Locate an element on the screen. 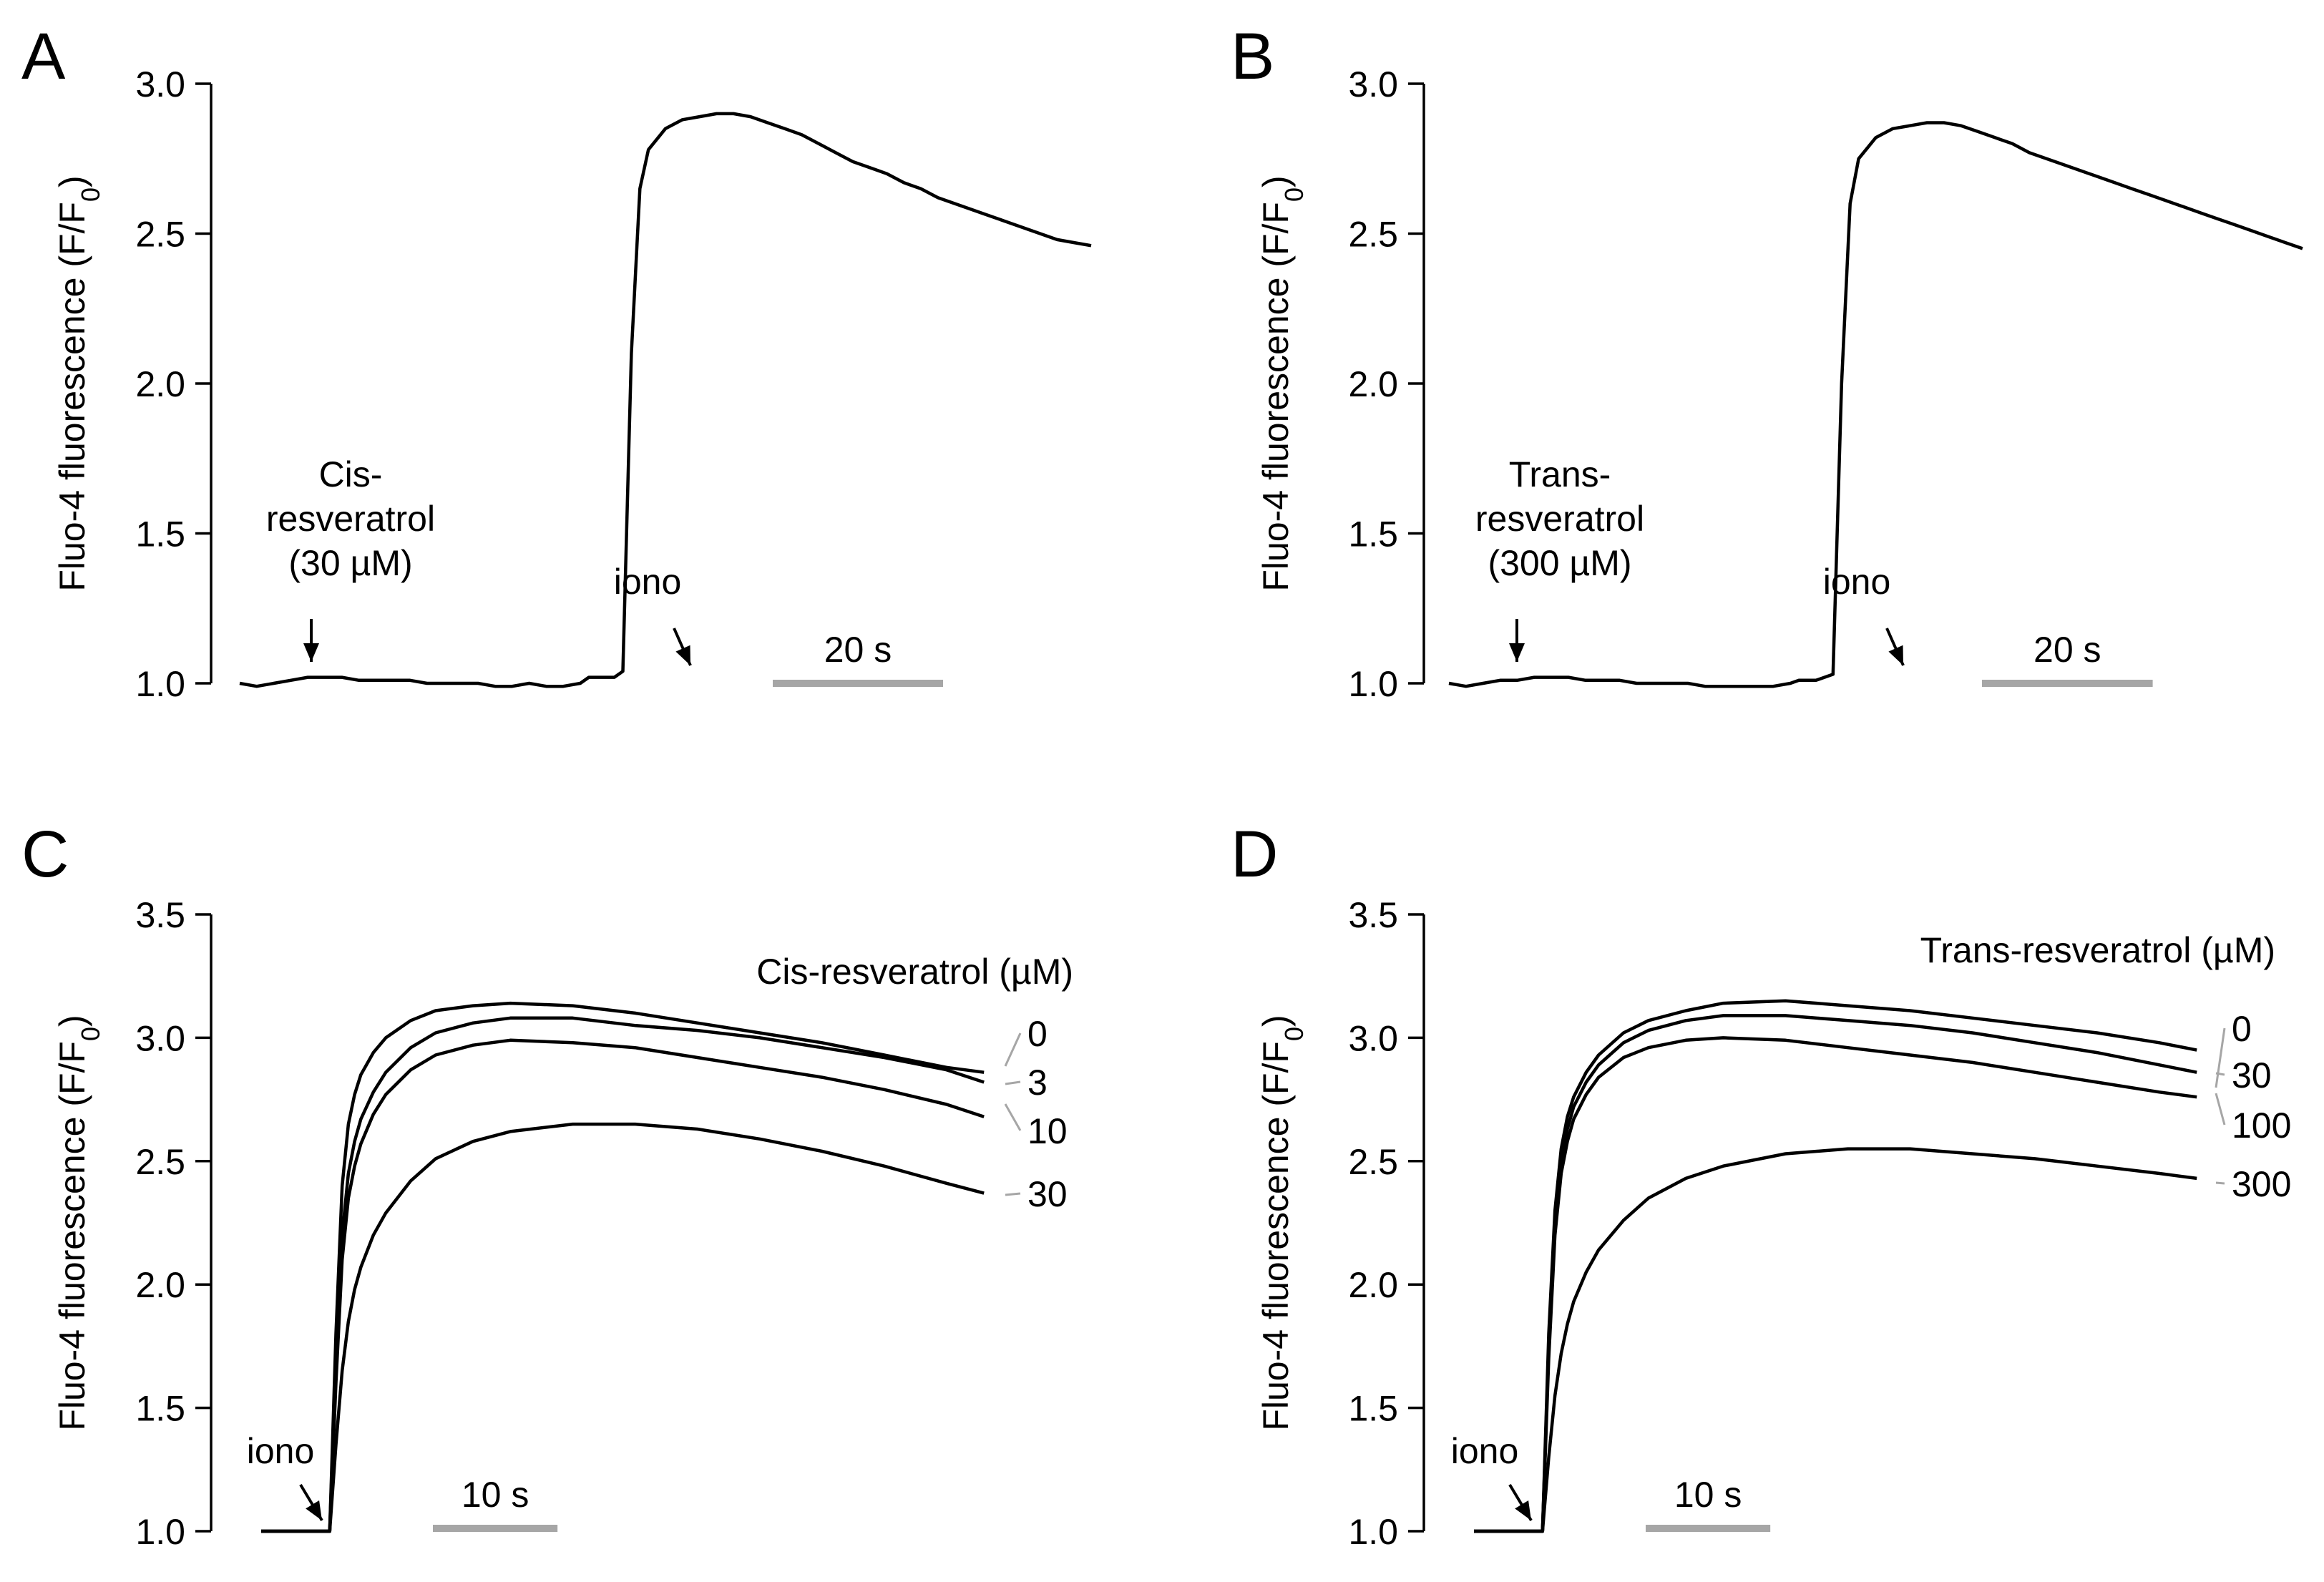 The image size is (2324, 1582). series-label: 100 is located at coordinates (2262, 1125).